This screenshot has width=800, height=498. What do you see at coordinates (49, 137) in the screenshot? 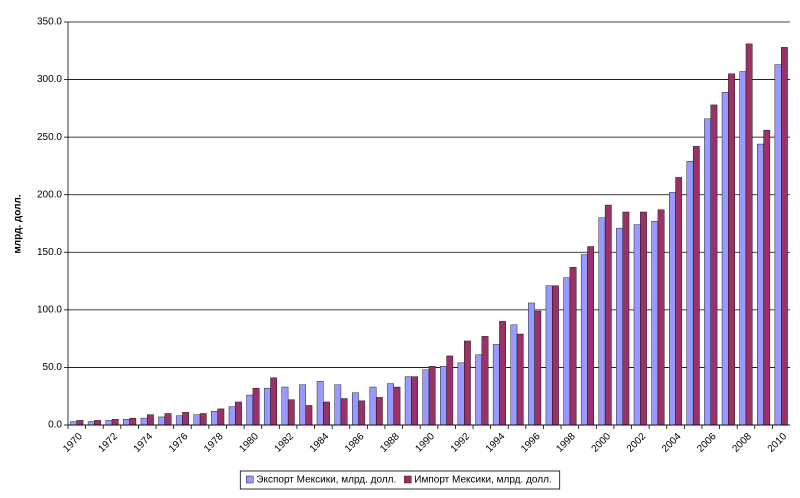
I see `y-tick-label: 250.0` at bounding box center [49, 137].